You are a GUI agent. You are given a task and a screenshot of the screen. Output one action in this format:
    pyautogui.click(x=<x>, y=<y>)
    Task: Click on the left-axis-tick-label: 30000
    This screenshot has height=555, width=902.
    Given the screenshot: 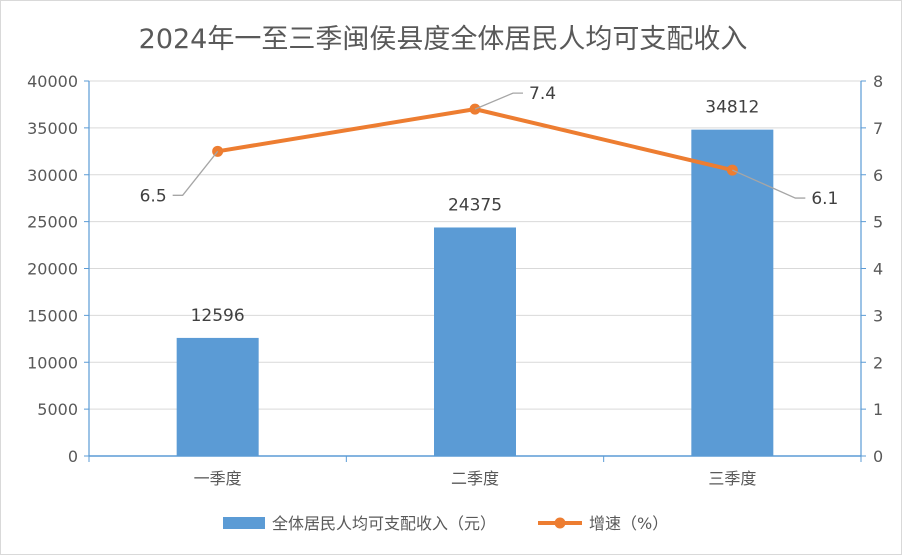 What is the action you would take?
    pyautogui.click(x=52, y=175)
    